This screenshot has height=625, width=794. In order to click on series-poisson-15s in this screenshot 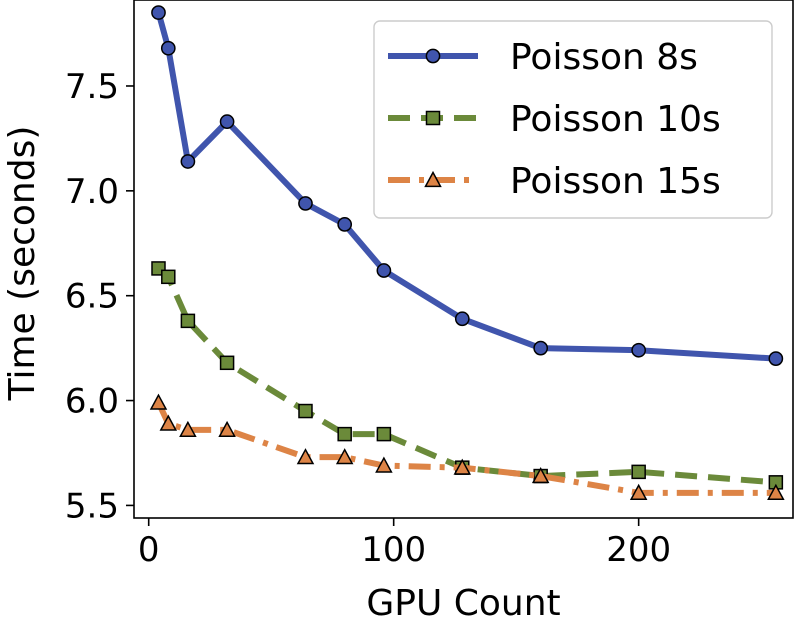, I will do `click(467, 446)`.